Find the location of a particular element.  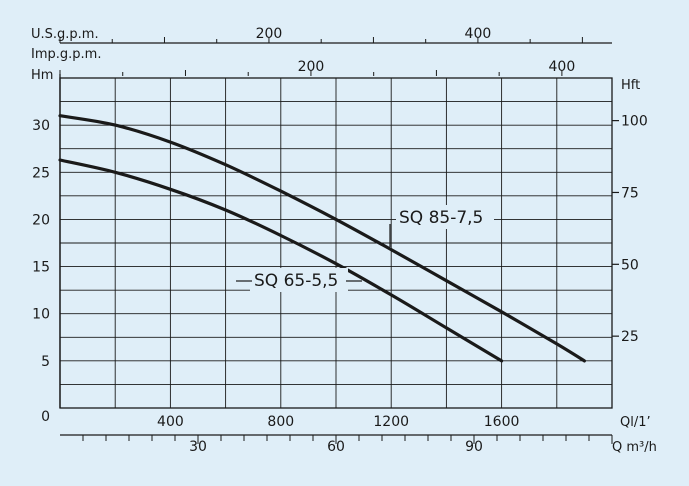

left-axis-tick-label: 15 is located at coordinates (41, 268).